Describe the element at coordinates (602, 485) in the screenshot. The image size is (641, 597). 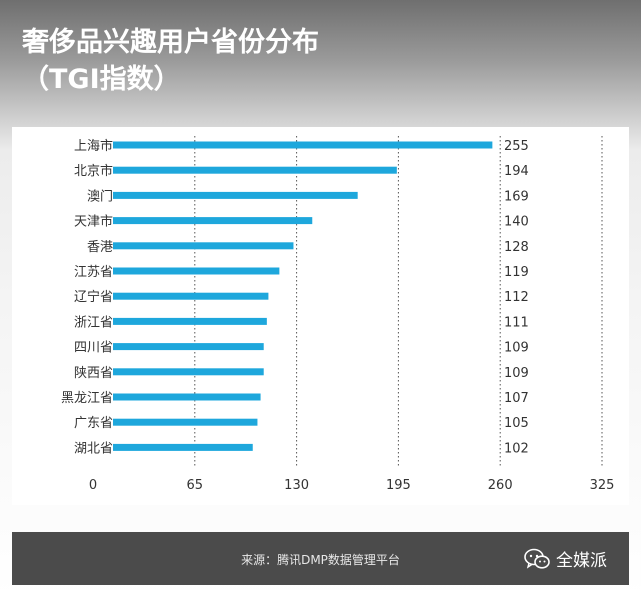
I see `x-tick-label: 325` at that location.